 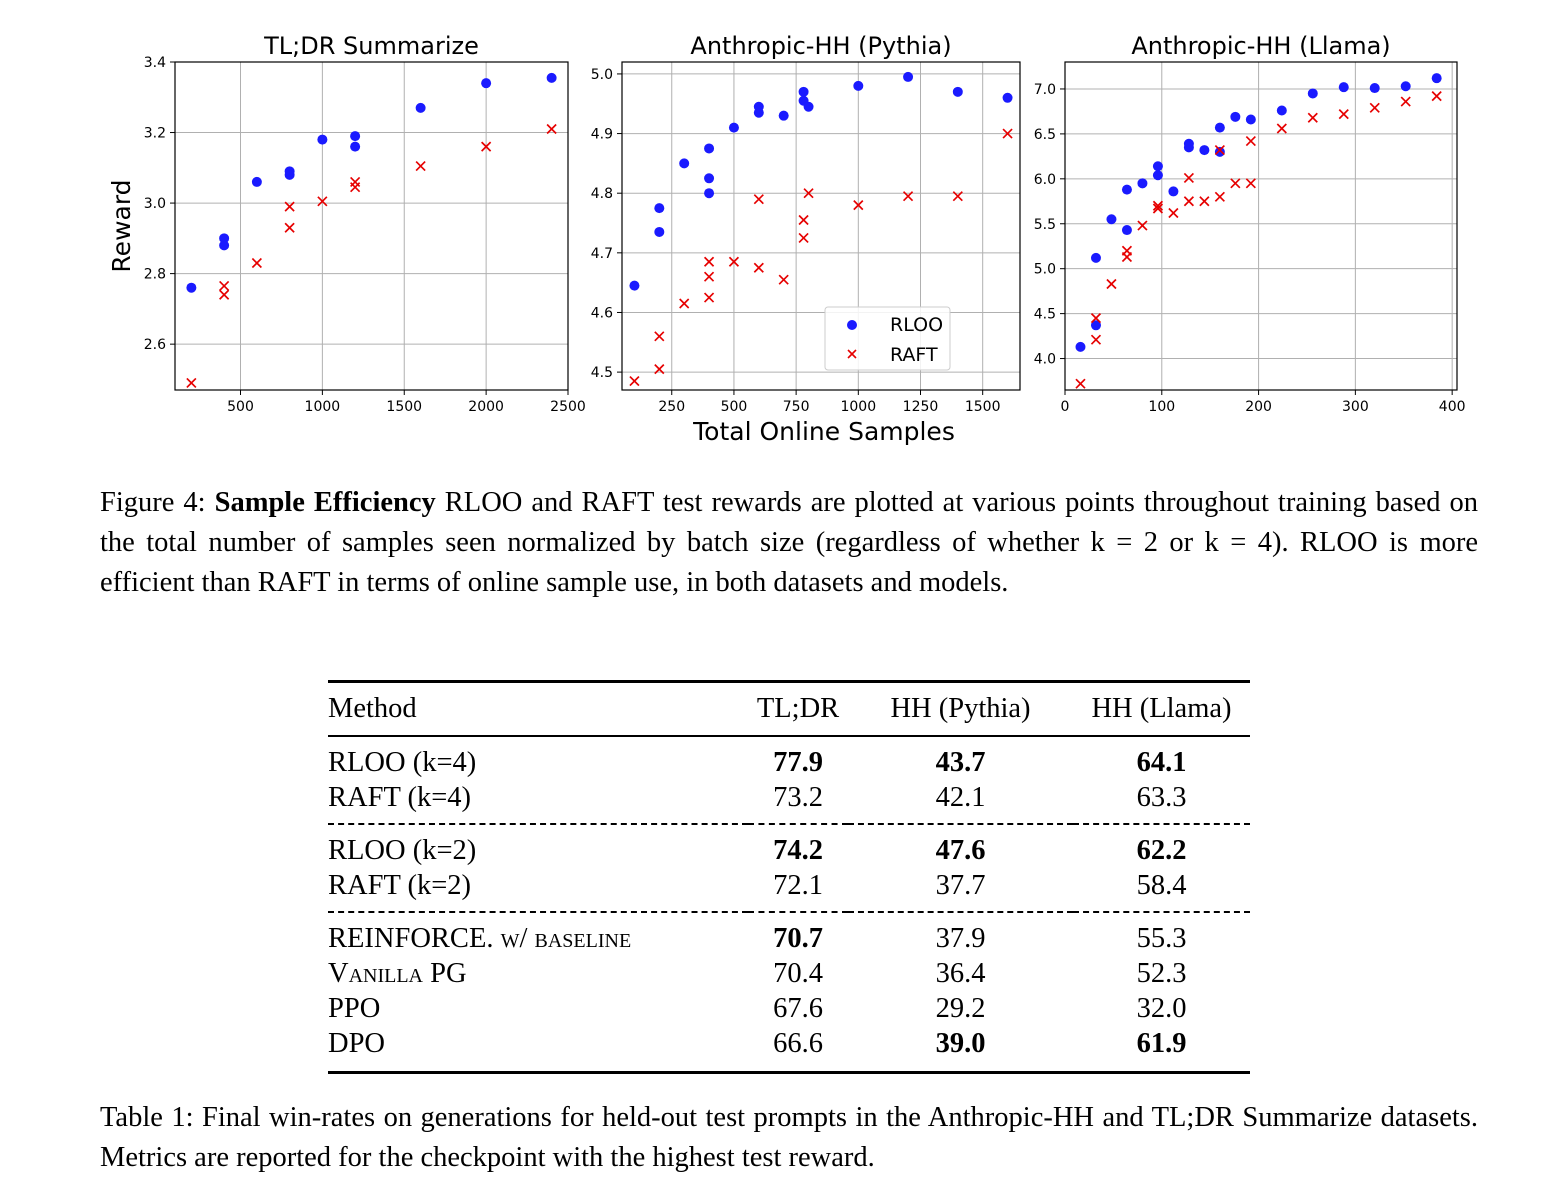 What do you see at coordinates (789, 973) in the screenshot?
I see `table-row: Vanilla PG 70.4 36.4 52.3` at bounding box center [789, 973].